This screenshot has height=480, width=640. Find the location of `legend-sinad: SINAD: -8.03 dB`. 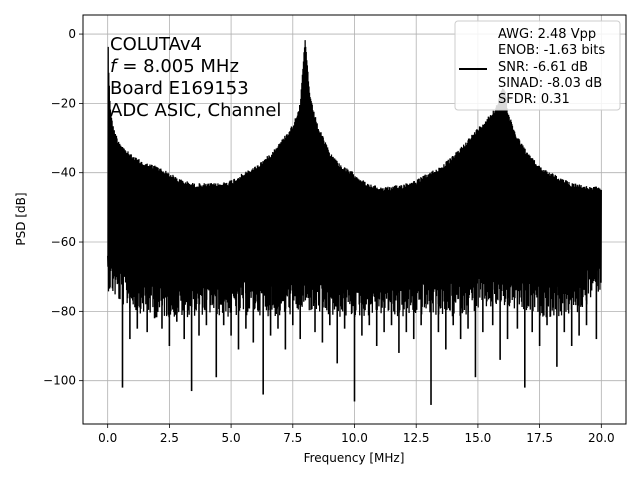

legend-sinad: SINAD: -8.03 dB is located at coordinates (550, 83).